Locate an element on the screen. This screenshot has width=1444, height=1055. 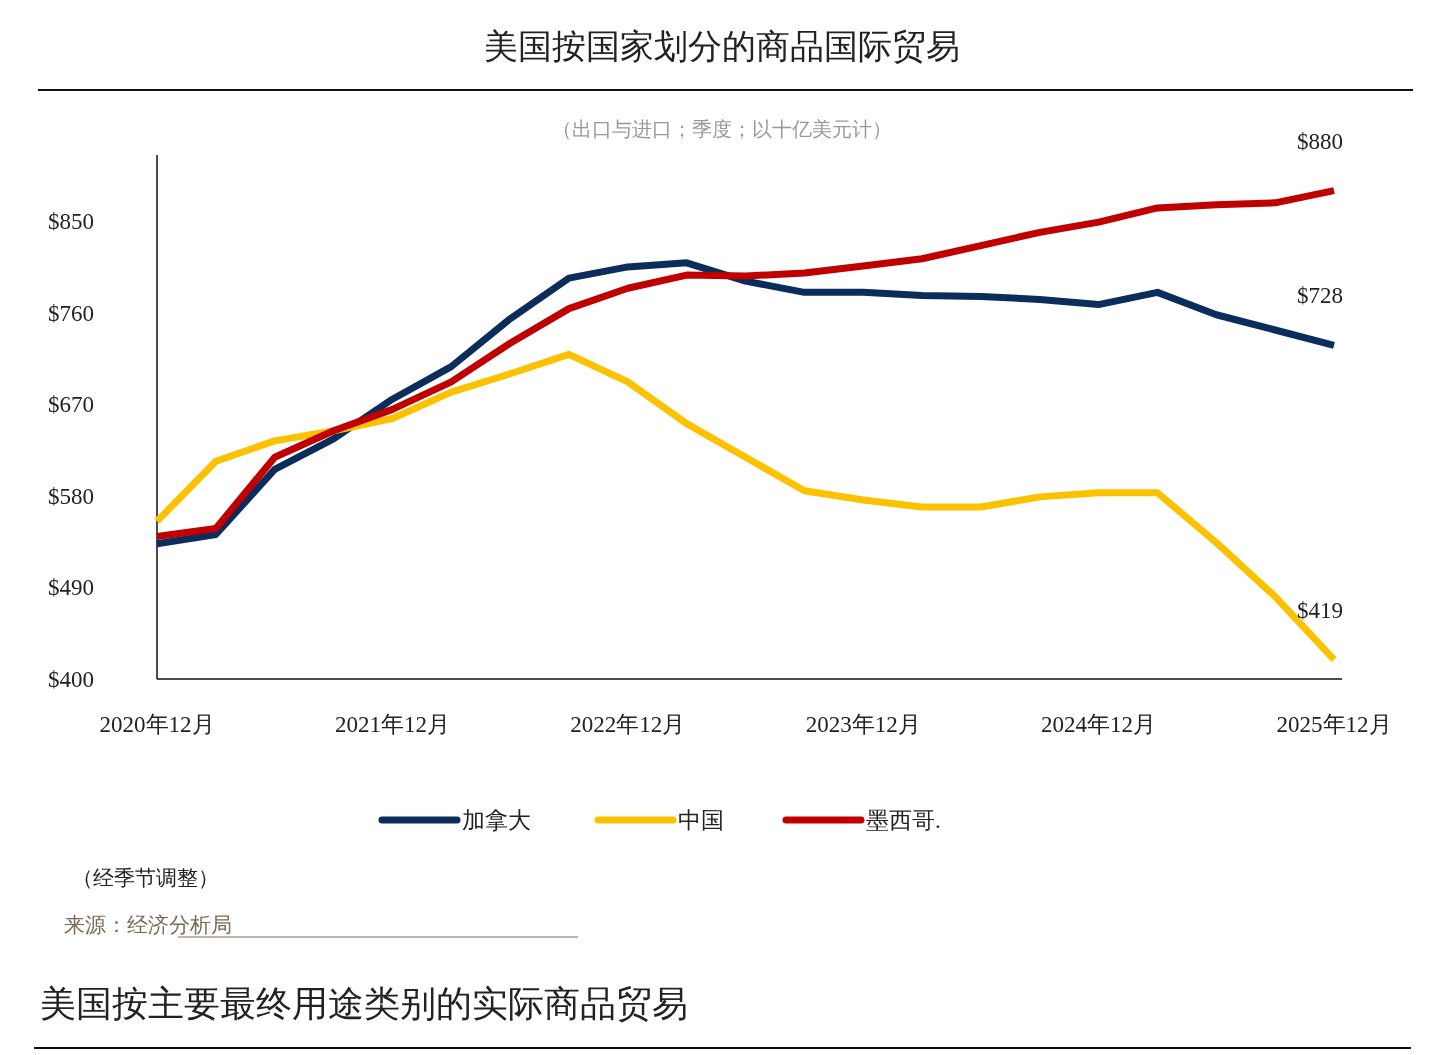
source-note: 来源：经济分析局 is located at coordinates (148, 925).